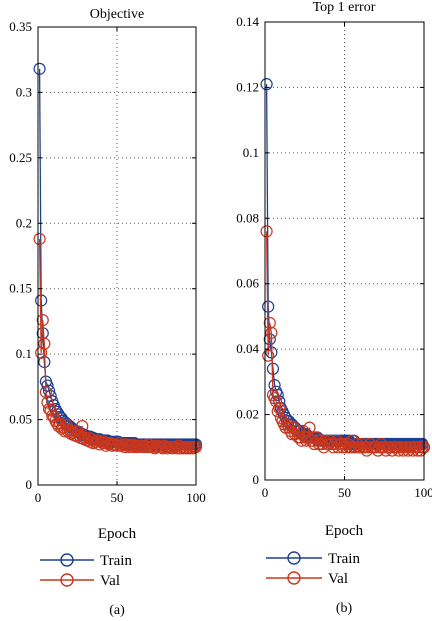 The width and height of the screenshot is (432, 621). I want to click on y-tick-label: 0.06, so click(247, 283).